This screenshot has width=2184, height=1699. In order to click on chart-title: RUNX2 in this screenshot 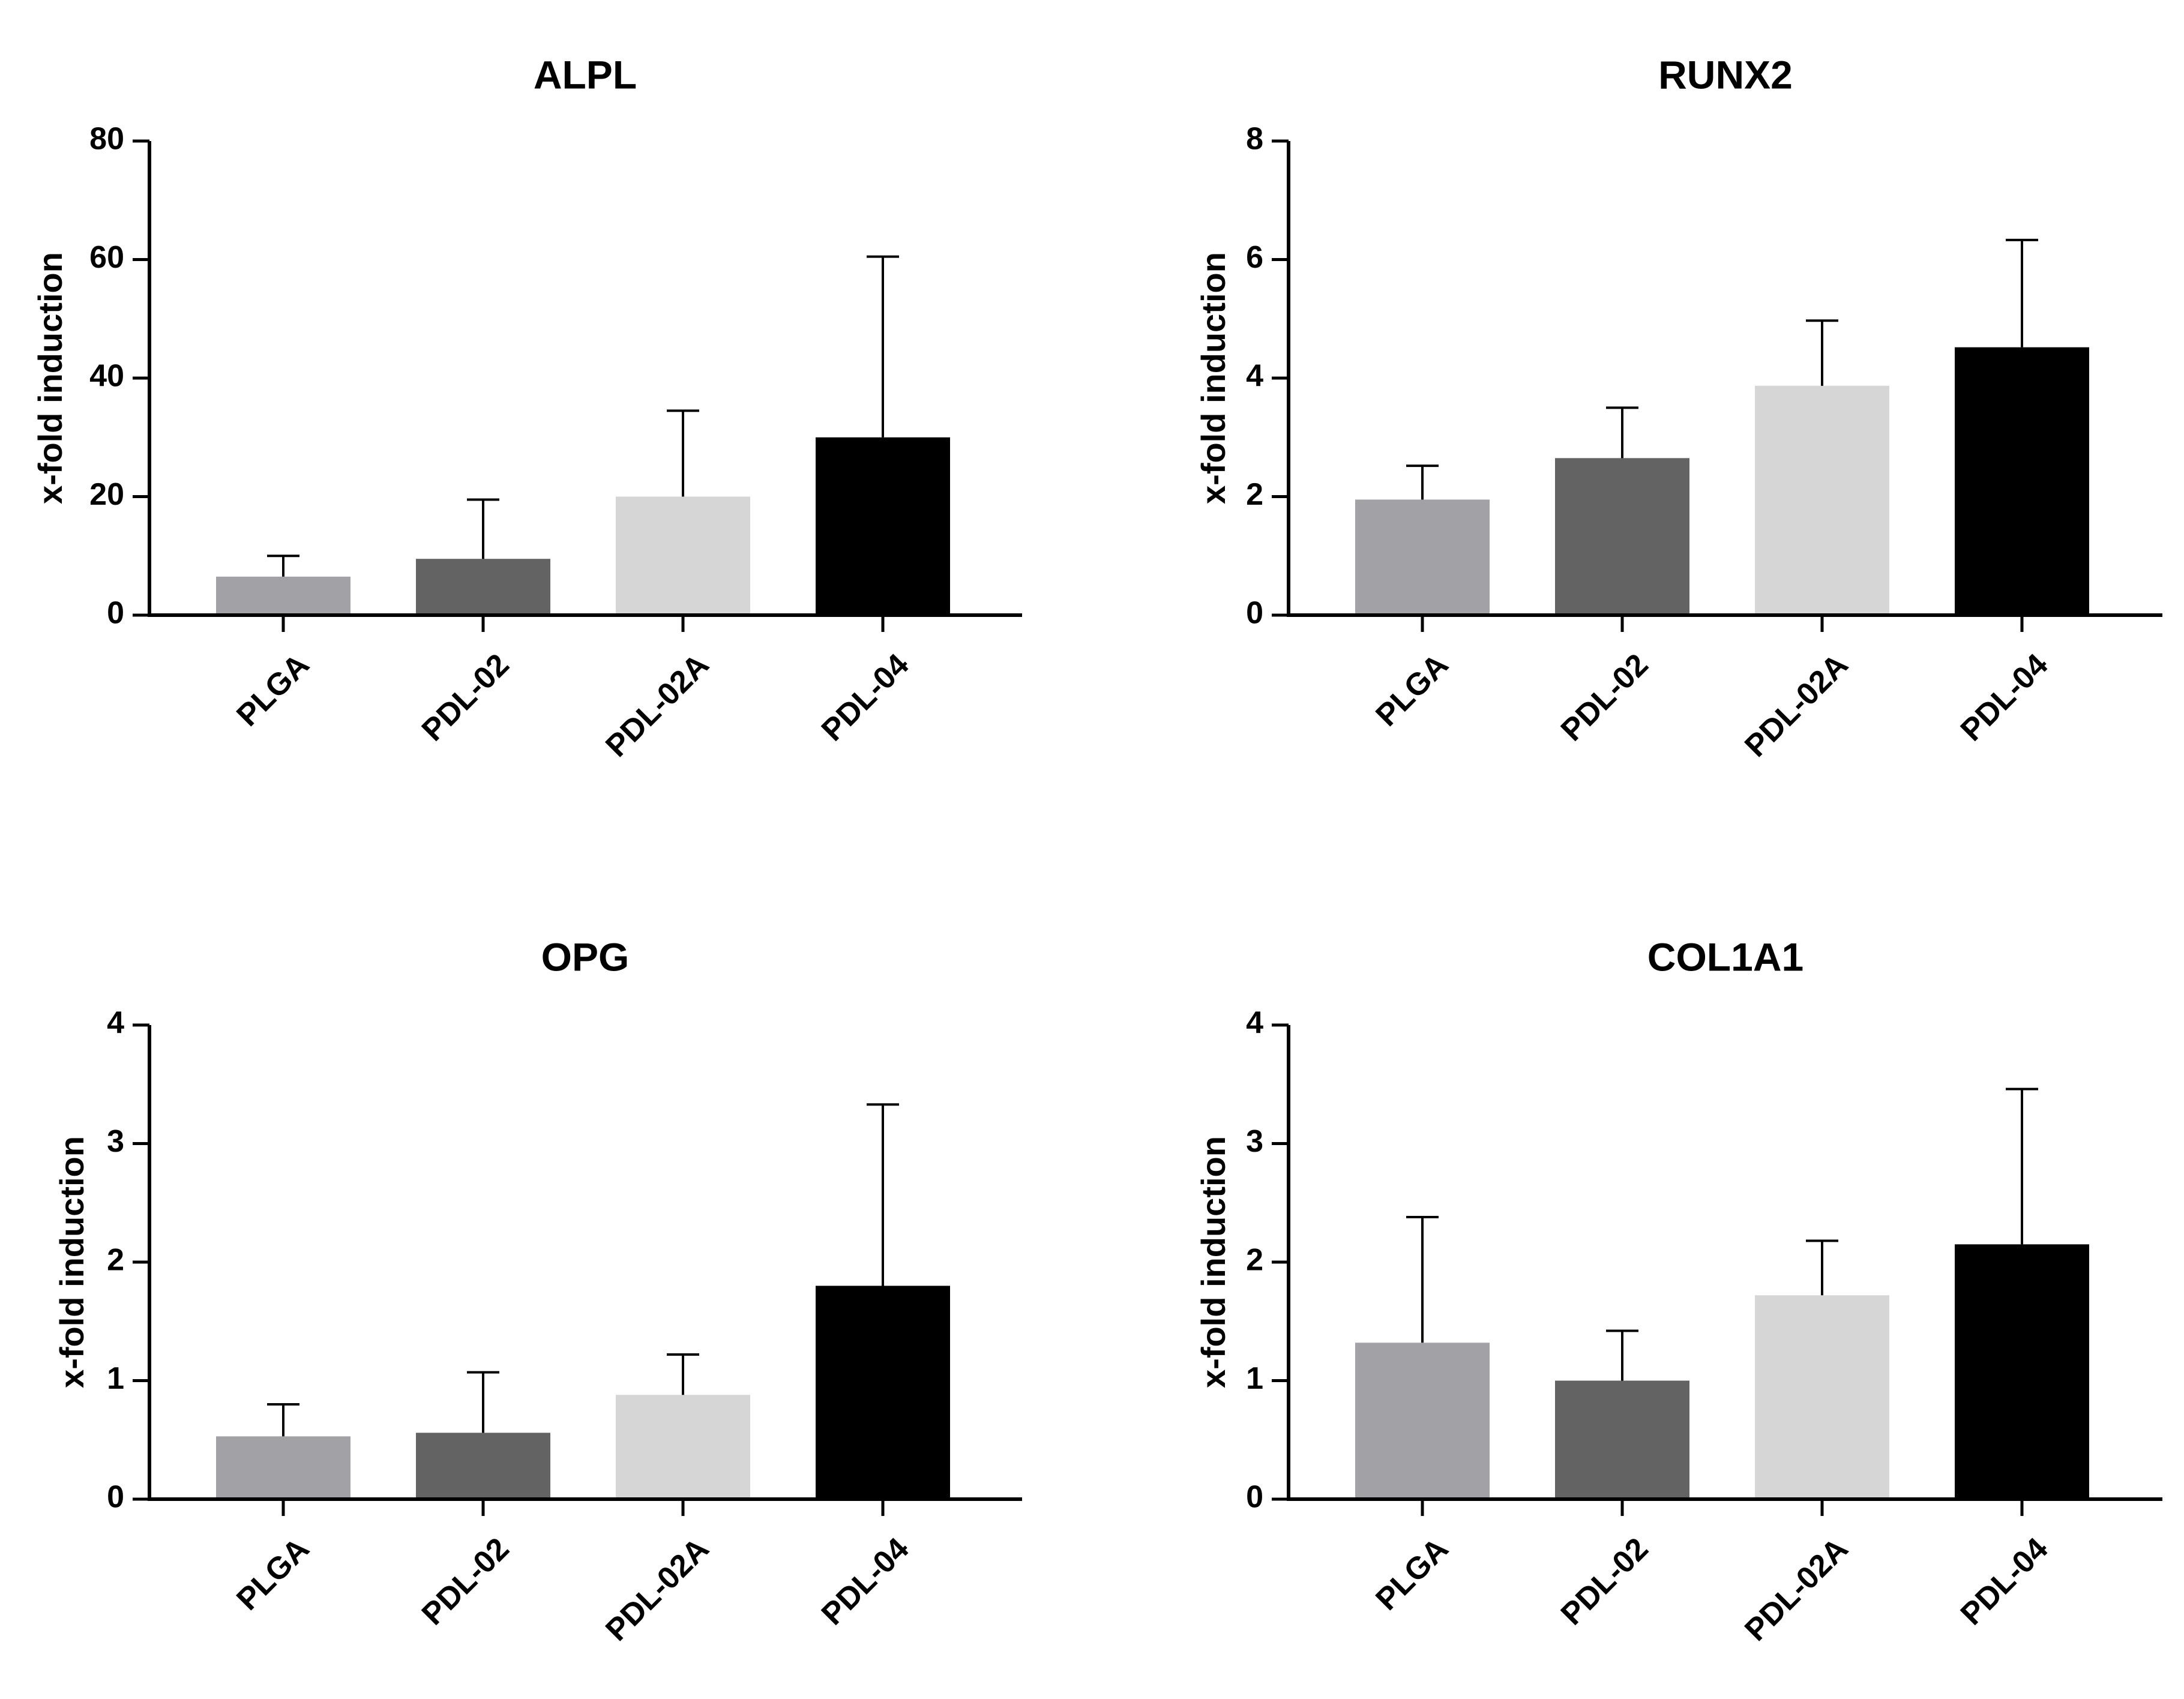, I will do `click(1725, 74)`.